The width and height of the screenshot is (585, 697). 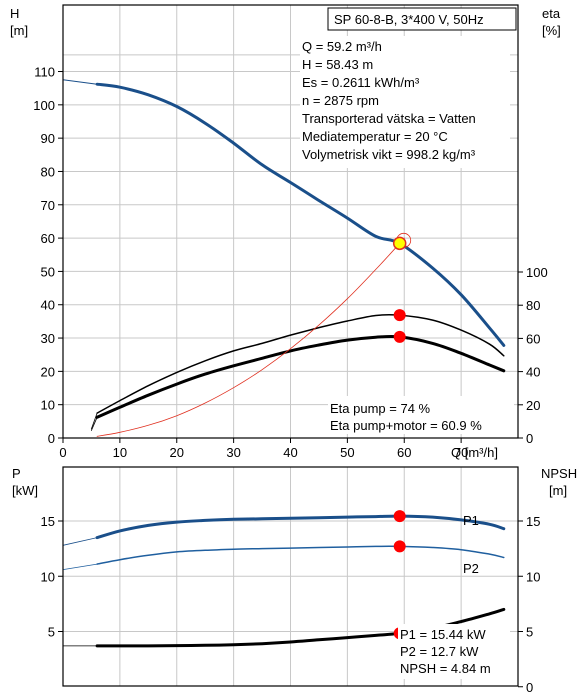 What do you see at coordinates (409, 19) in the screenshot?
I see `chart-title: SP 60-8-B, 3*400 V, 50Hz` at bounding box center [409, 19].